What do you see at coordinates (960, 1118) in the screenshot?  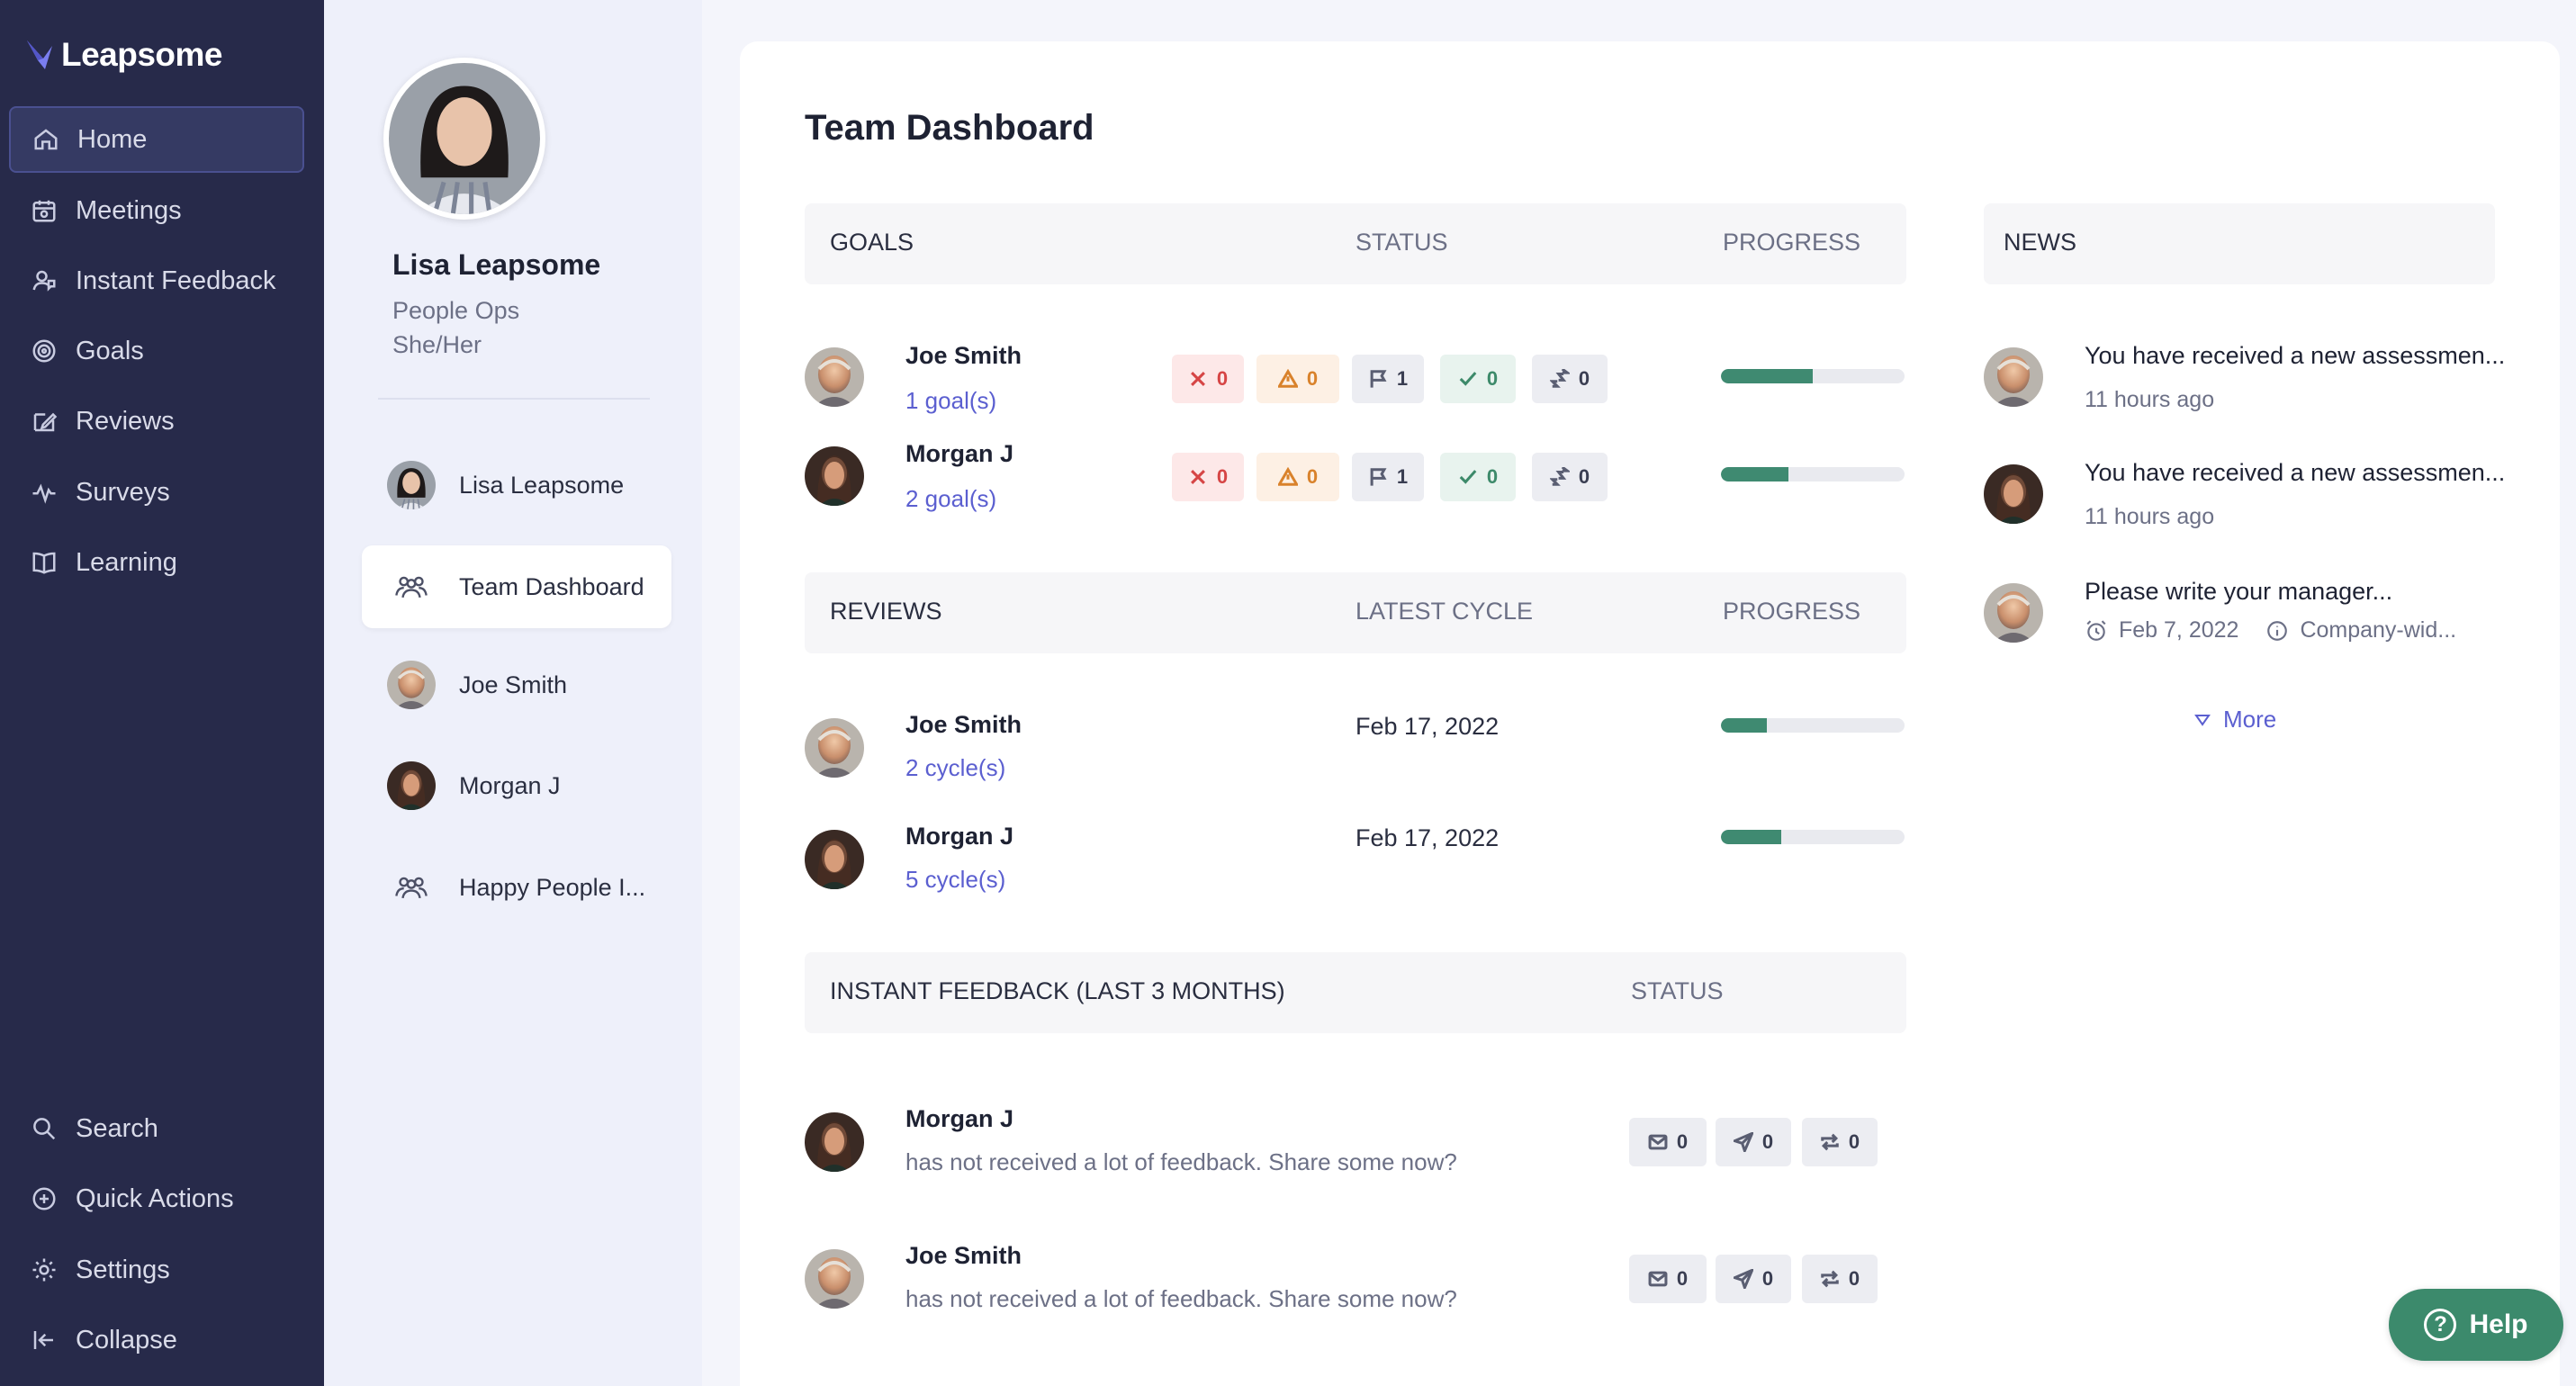 I see `feedback-row-name: Morgan J` at bounding box center [960, 1118].